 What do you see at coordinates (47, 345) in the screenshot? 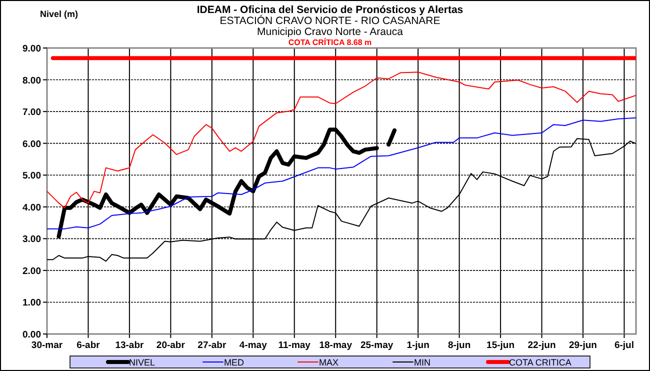
I see `x-tick-label: 30-mar` at bounding box center [47, 345].